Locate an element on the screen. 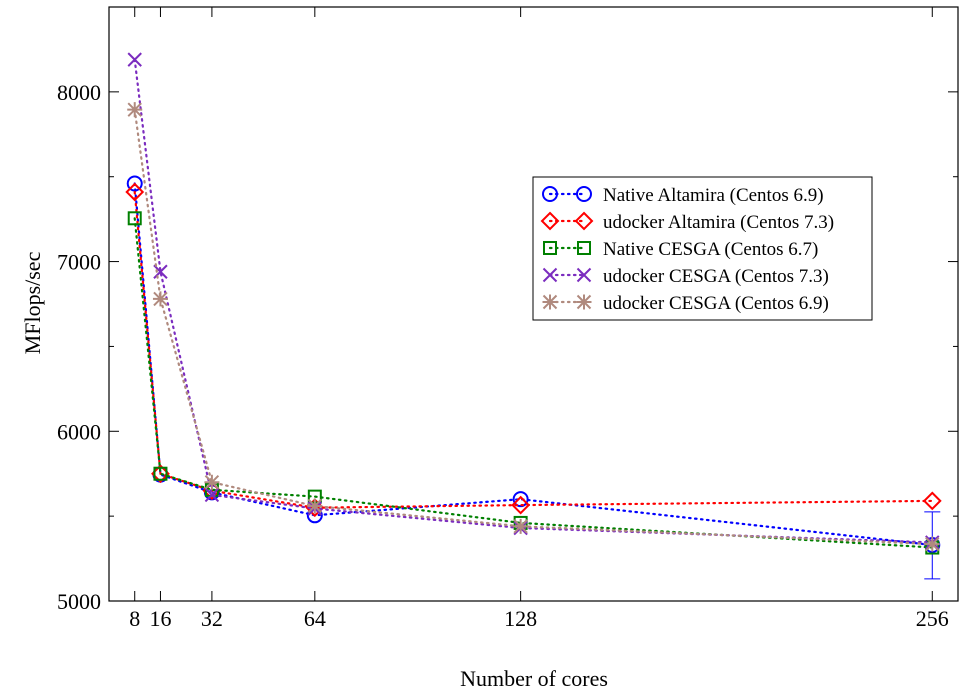 The height and width of the screenshot is (689, 971). legend-entry: udocker Altamira (Centos 7.3) is located at coordinates (687, 222).